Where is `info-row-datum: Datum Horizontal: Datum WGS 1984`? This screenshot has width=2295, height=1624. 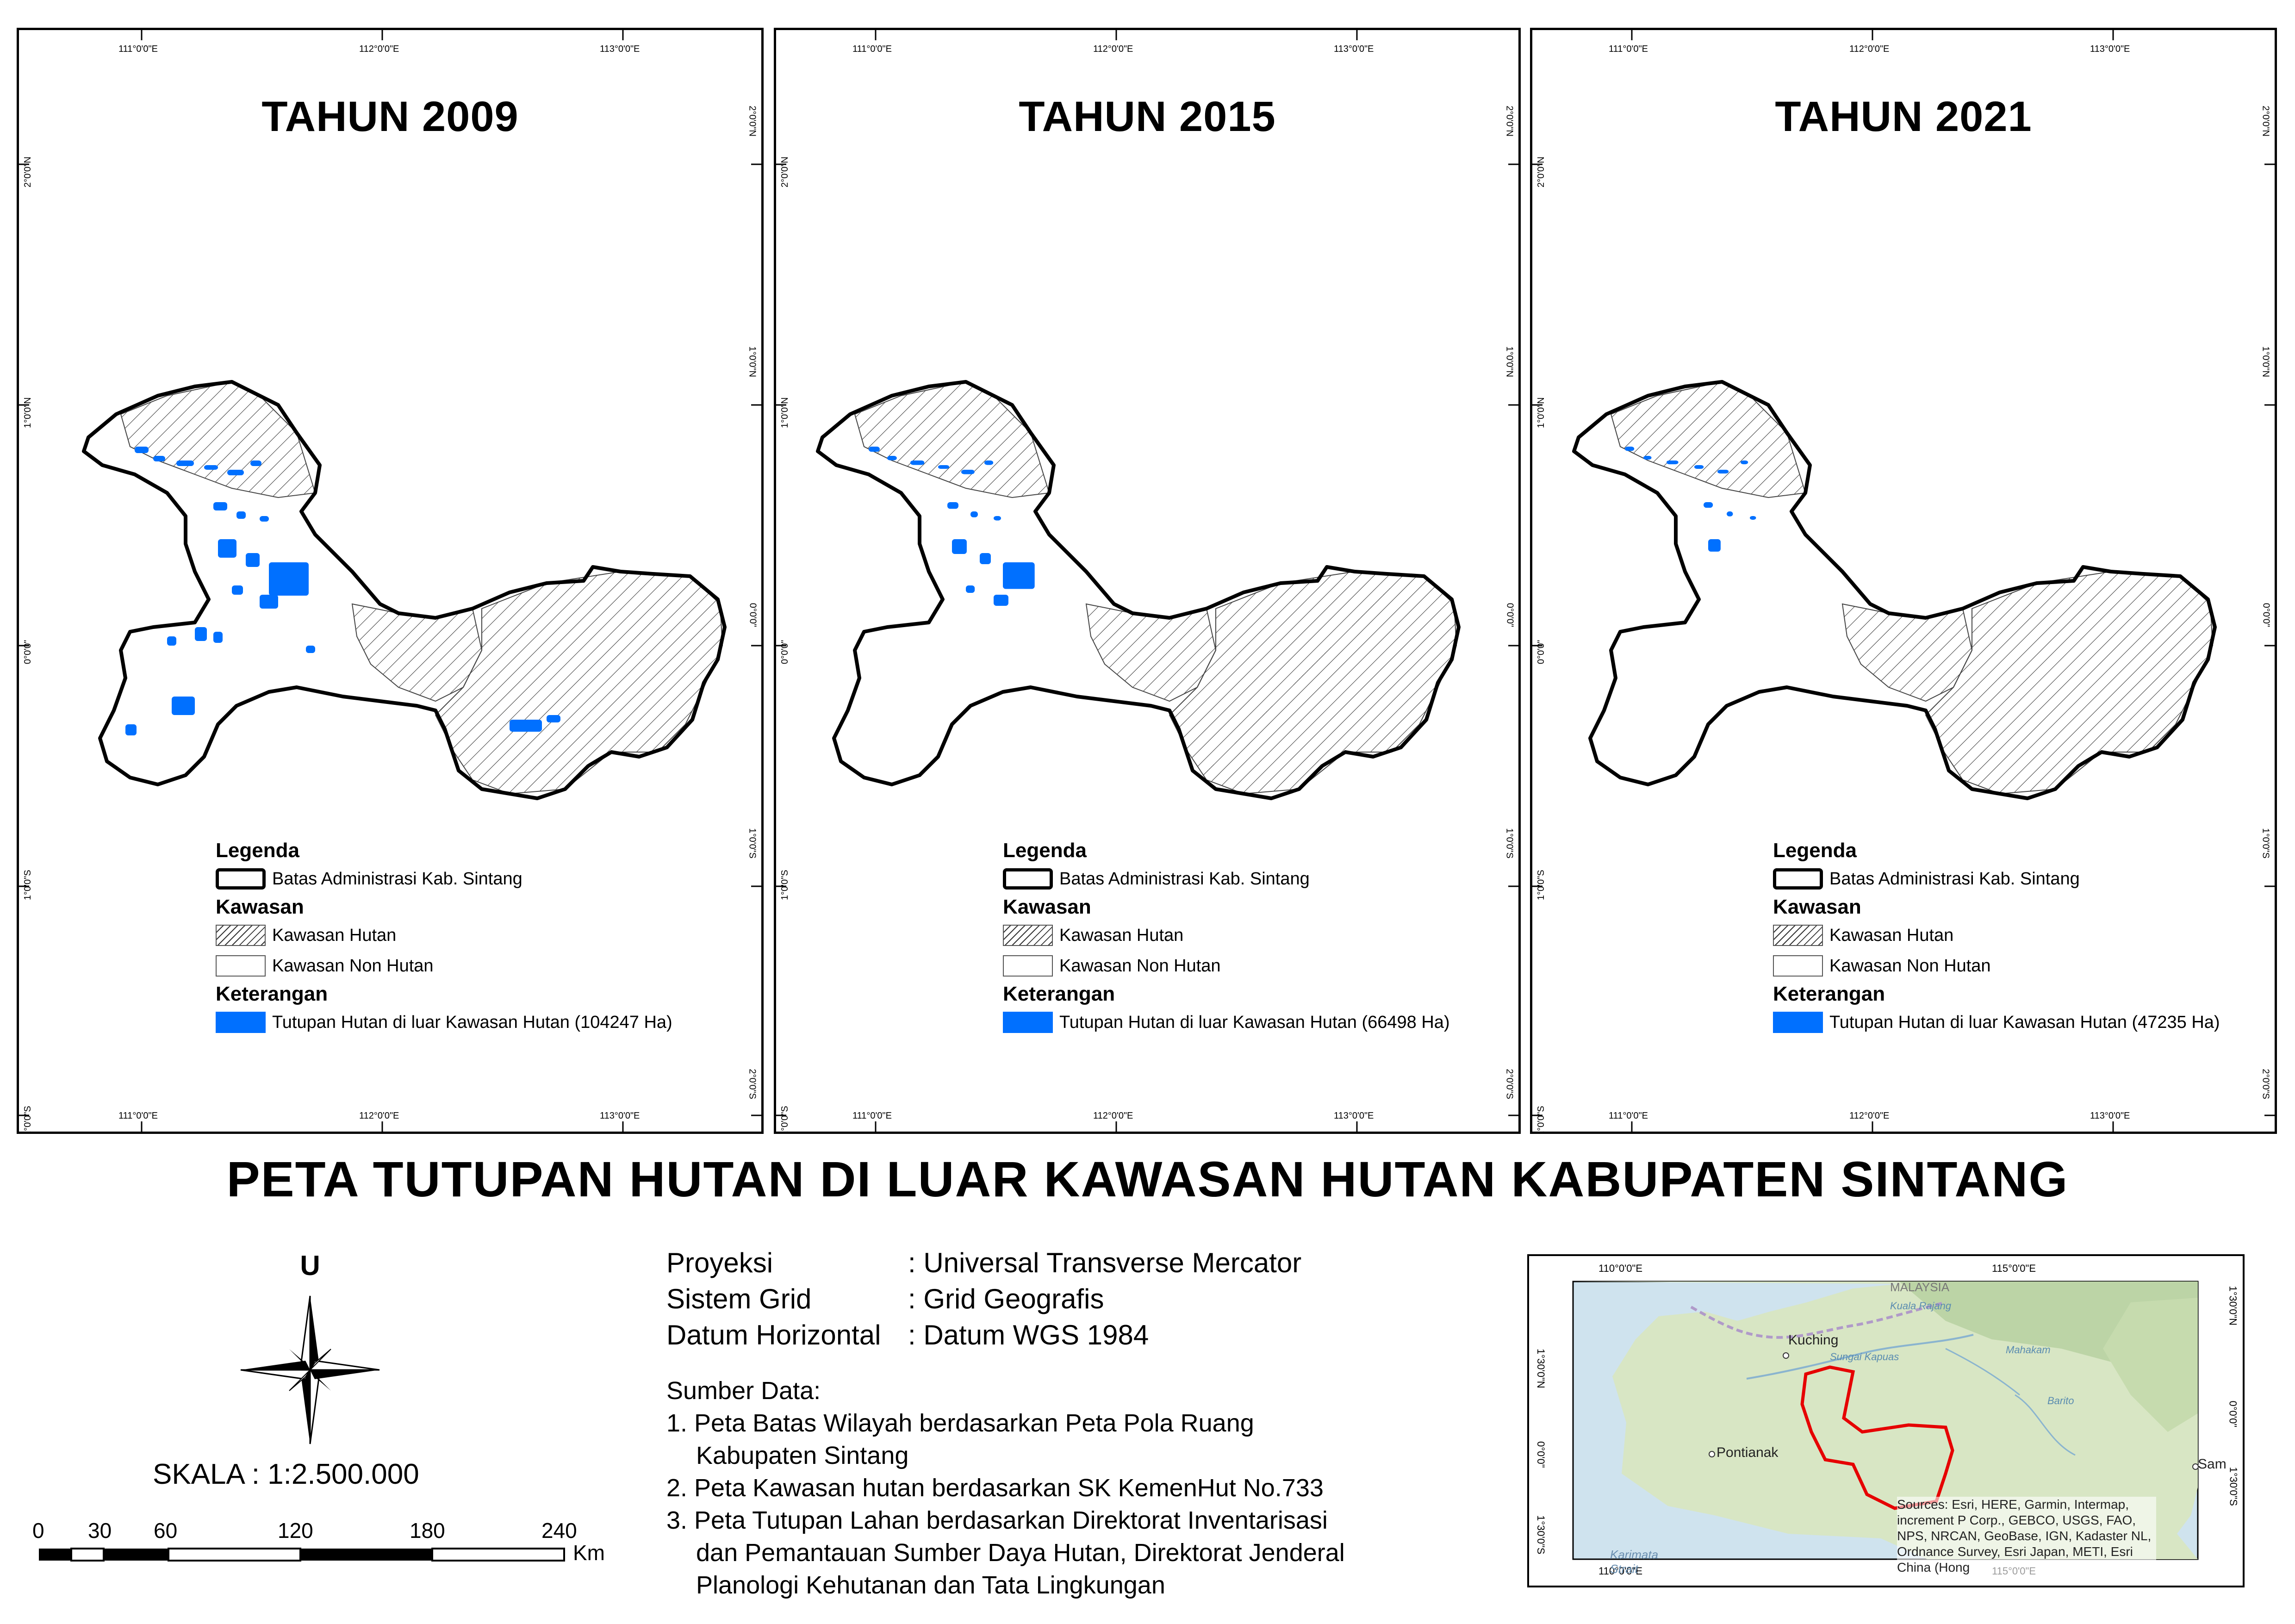 info-row-datum: Datum Horizontal: Datum WGS 1984 is located at coordinates (983, 1335).